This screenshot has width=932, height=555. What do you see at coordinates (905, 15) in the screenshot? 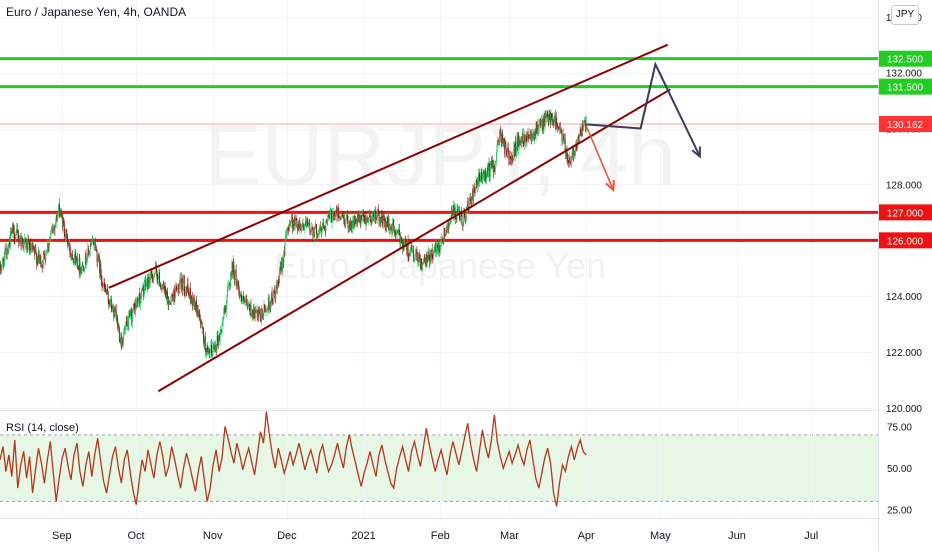
I see `currency-badge: JPY` at bounding box center [905, 15].